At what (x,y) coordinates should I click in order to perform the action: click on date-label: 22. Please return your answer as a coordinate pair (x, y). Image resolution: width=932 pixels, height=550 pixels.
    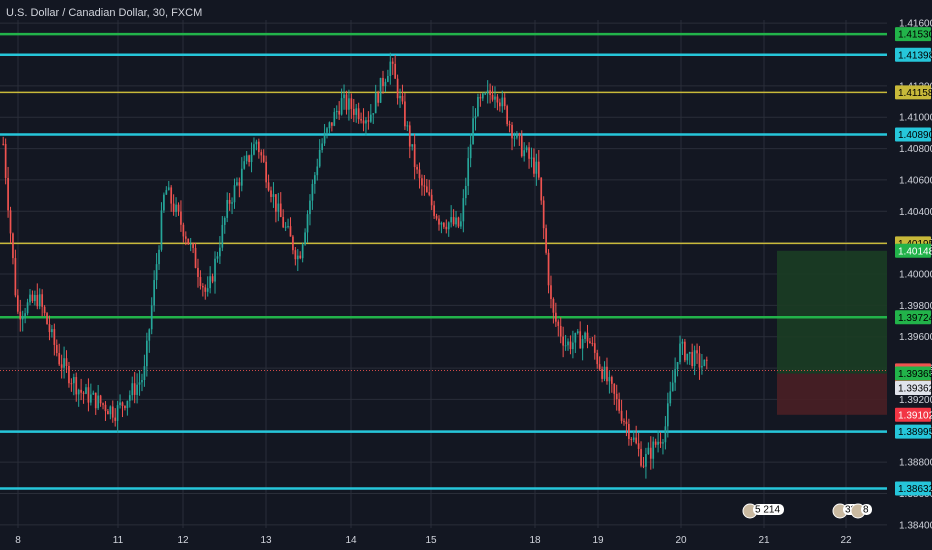
    Looking at the image, I should click on (846, 540).